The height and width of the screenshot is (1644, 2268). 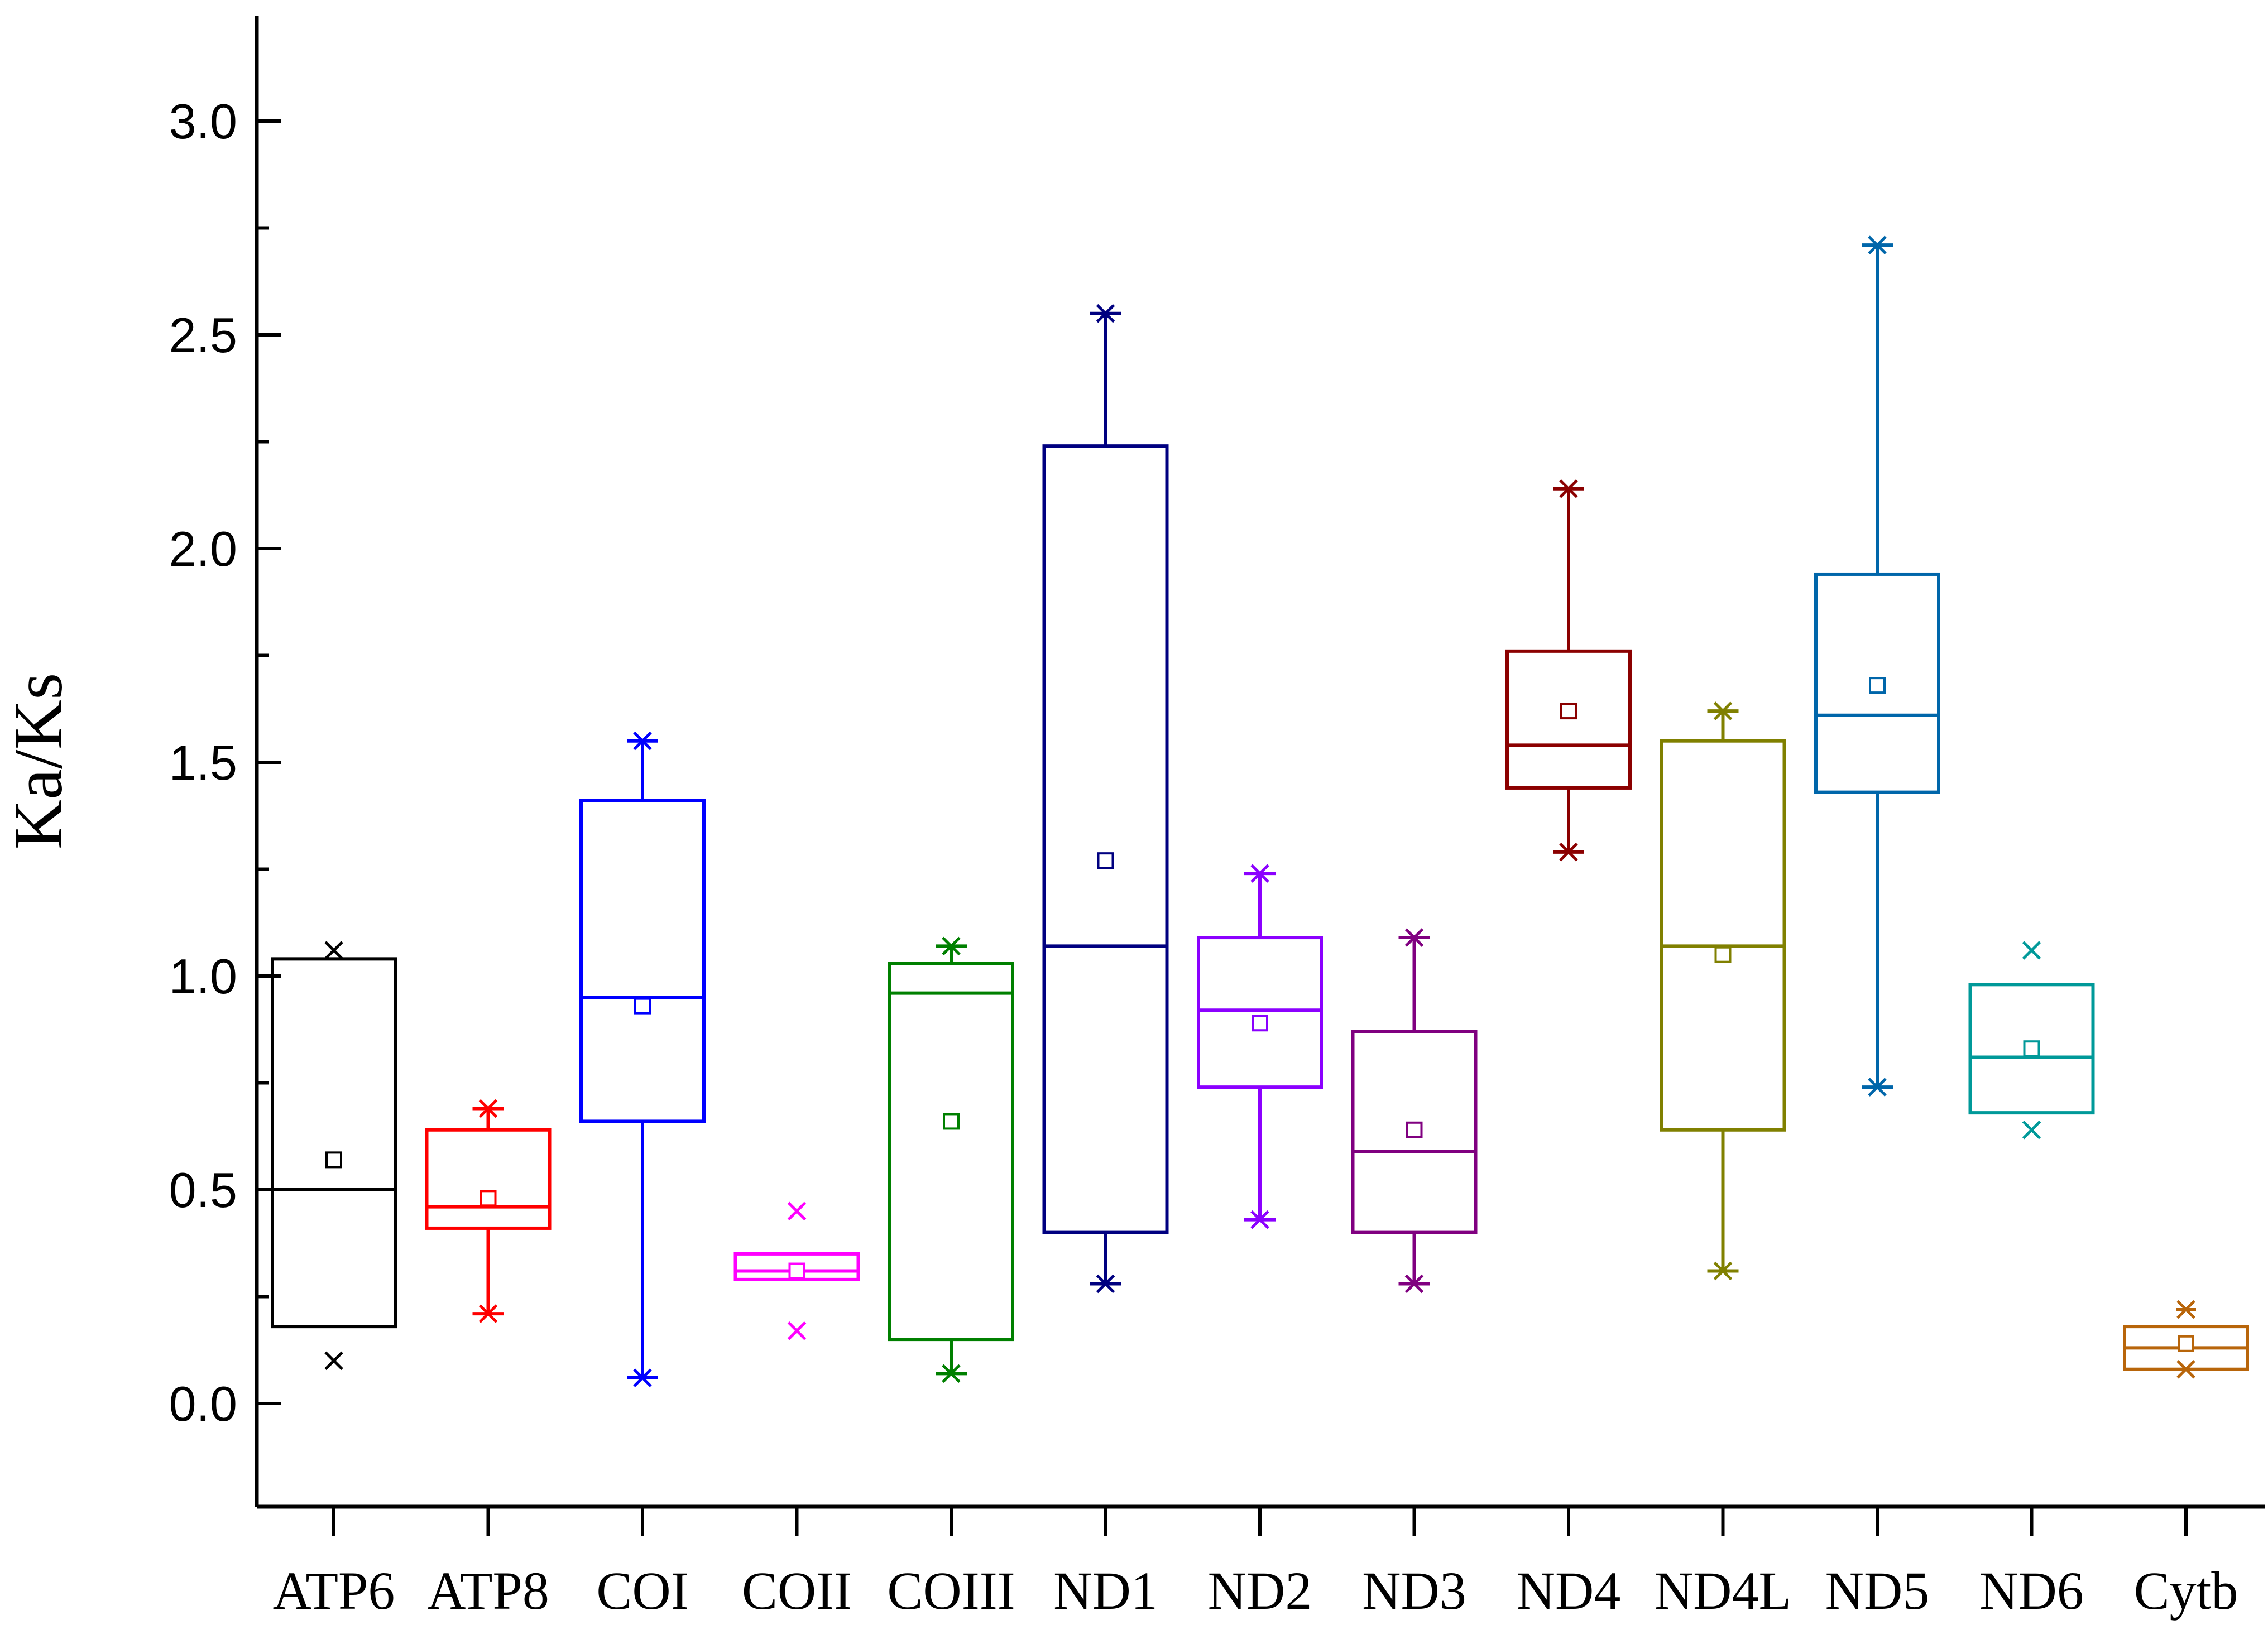 What do you see at coordinates (1877, 1591) in the screenshot?
I see `x-tick-label: ND5` at bounding box center [1877, 1591].